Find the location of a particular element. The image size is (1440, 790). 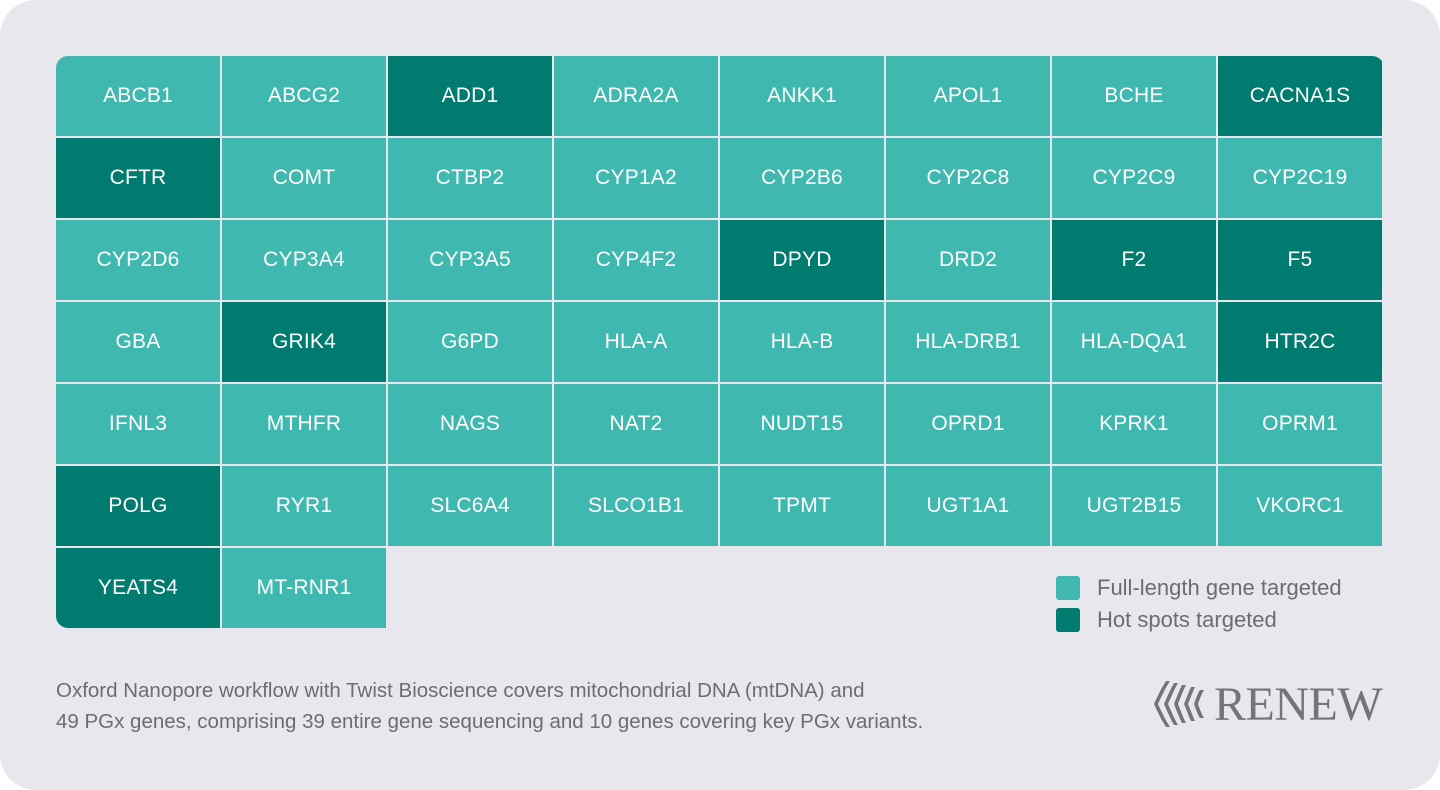

gene-tile: GBA is located at coordinates (138, 342).